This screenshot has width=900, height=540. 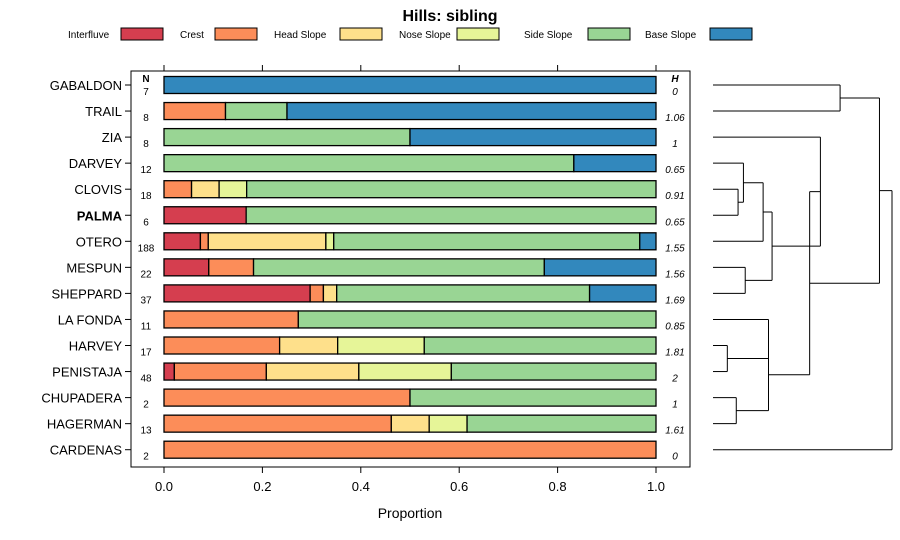 I want to click on n-label: 2, so click(x=146, y=405).